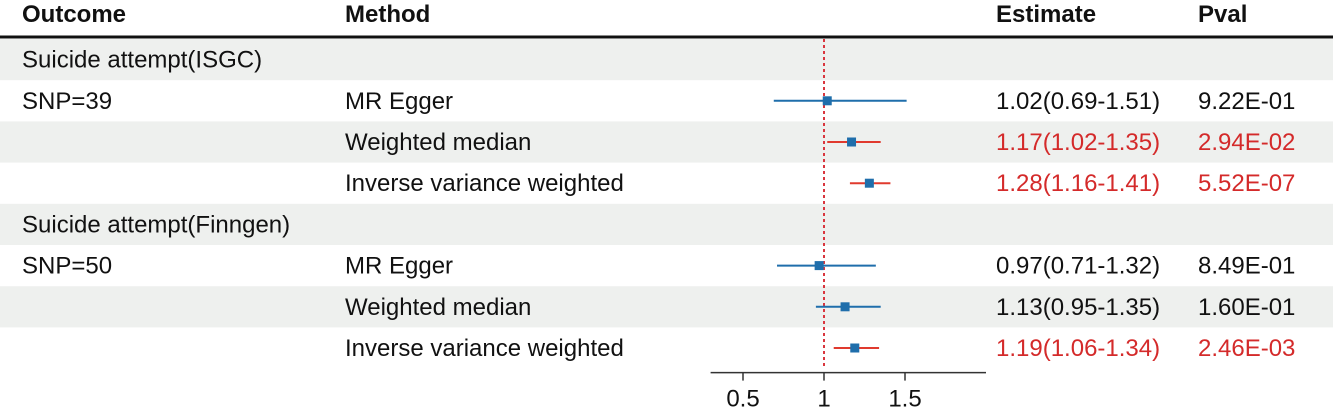  Describe the element at coordinates (67, 266) in the screenshot. I see `snp-label: SNP=50` at that location.